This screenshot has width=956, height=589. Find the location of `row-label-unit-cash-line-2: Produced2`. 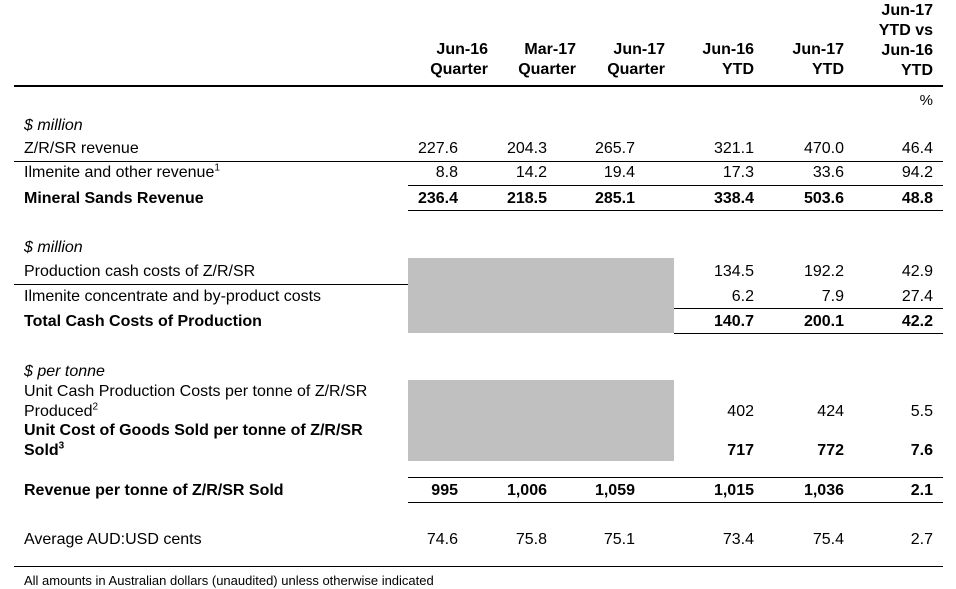

row-label-unit-cash-line-2: Produced2 is located at coordinates (61, 412).